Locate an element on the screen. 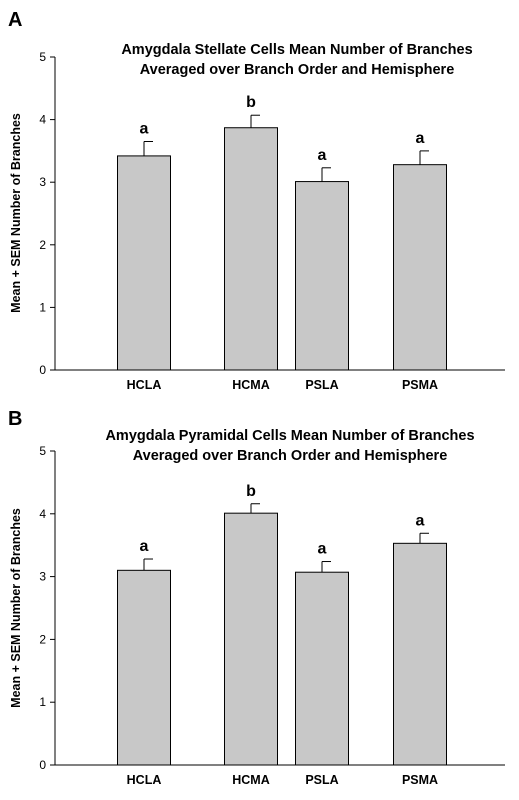  chart-a-category-psma: PSMA is located at coordinates (420, 385).